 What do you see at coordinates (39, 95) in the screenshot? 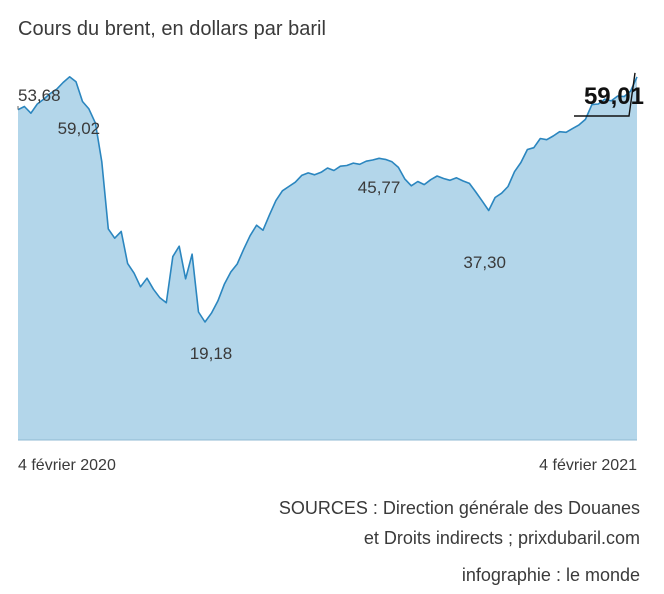
I see `data-label-53-68: 53,68` at bounding box center [39, 95].